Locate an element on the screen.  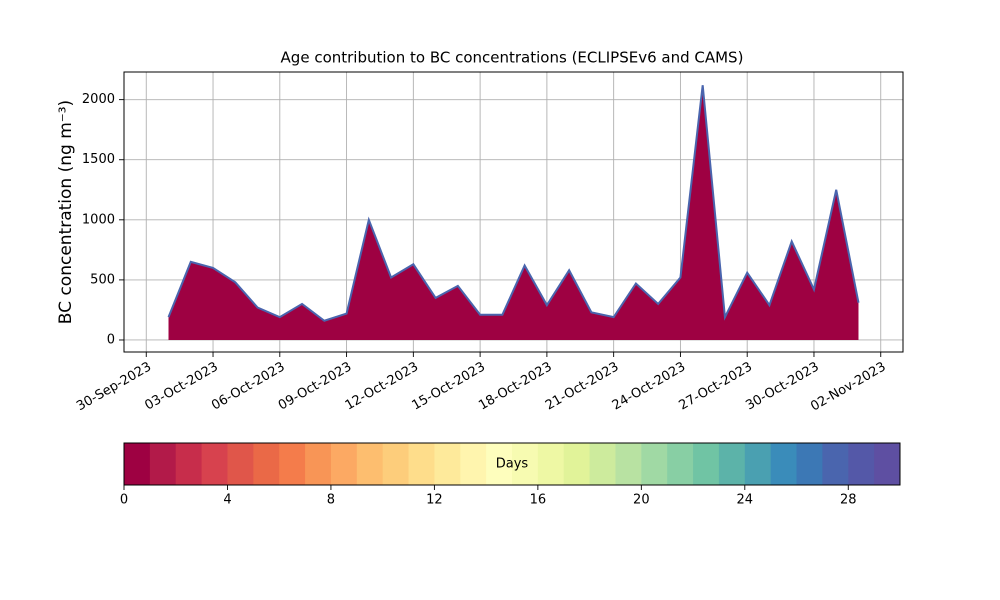
x-tick-label: 12-Oct-2023 is located at coordinates (382, 387).